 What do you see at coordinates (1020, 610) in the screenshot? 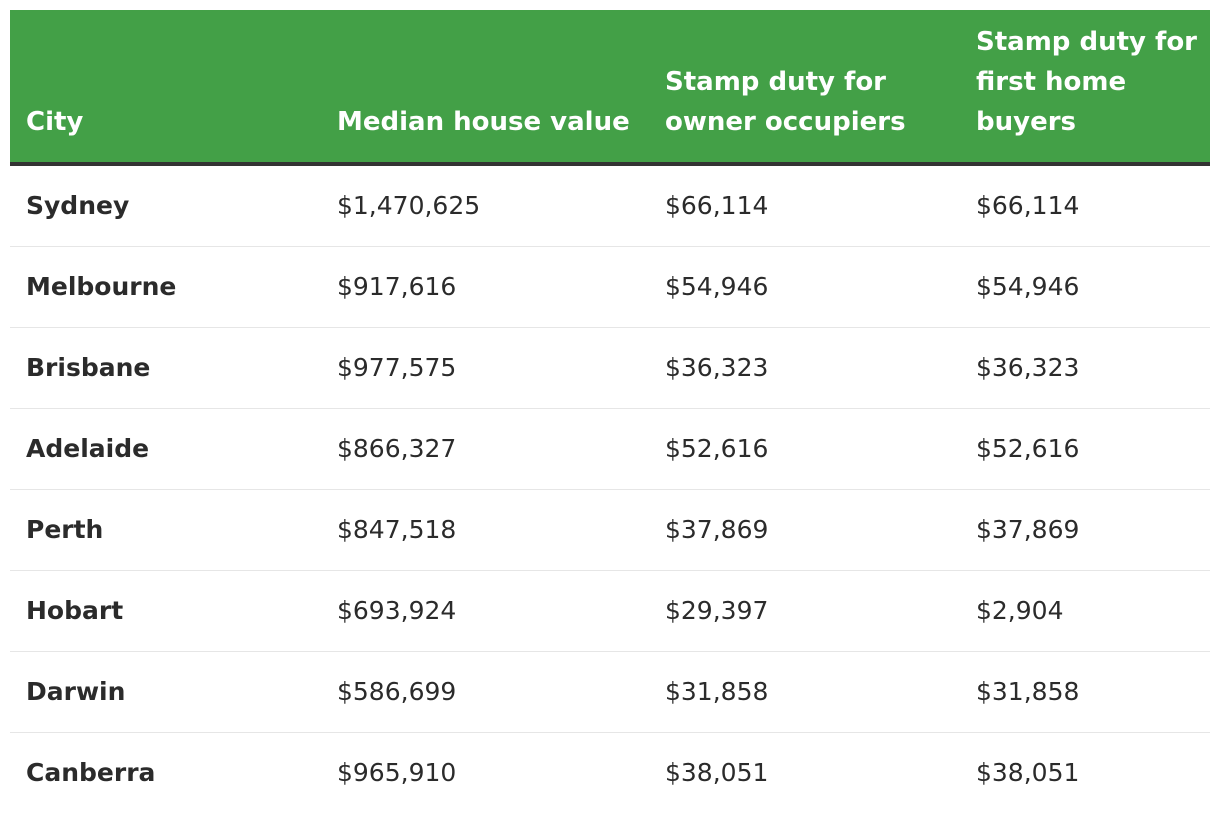
I see `first-home-buyer-duty-cell: $2,904` at bounding box center [1020, 610].